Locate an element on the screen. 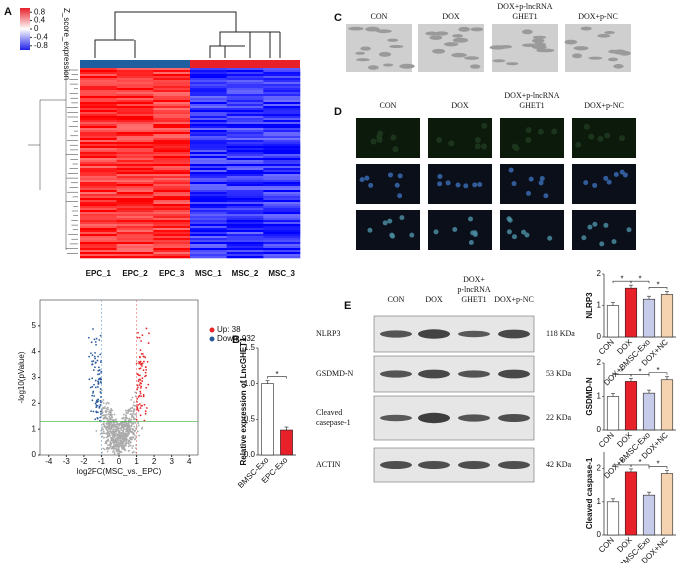 Image resolution: width=685 pixels, height=563 pixels. fluorescence-image is located at coordinates (532, 138).